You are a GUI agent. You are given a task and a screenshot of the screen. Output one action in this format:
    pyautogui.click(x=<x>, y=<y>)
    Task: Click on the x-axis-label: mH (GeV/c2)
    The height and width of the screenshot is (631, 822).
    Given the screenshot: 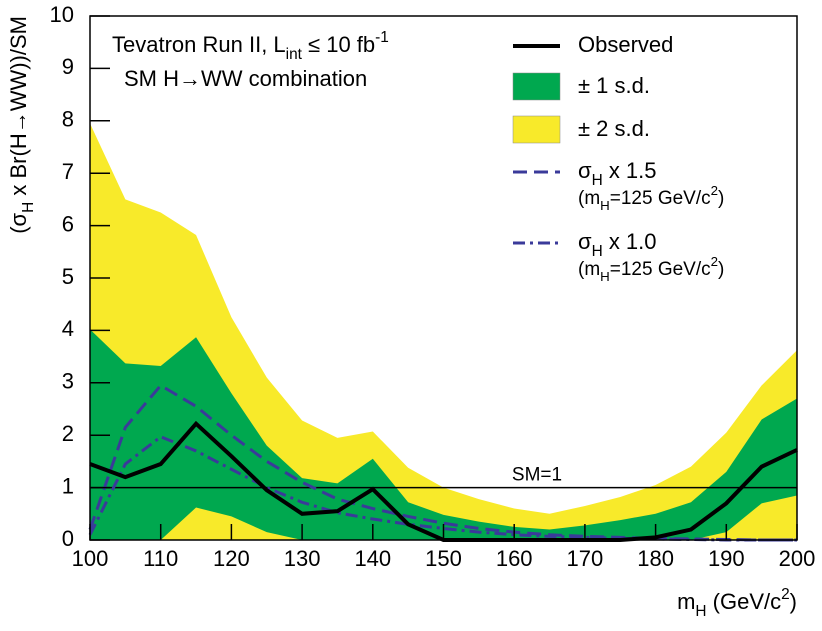 What is the action you would take?
    pyautogui.click(x=737, y=603)
    